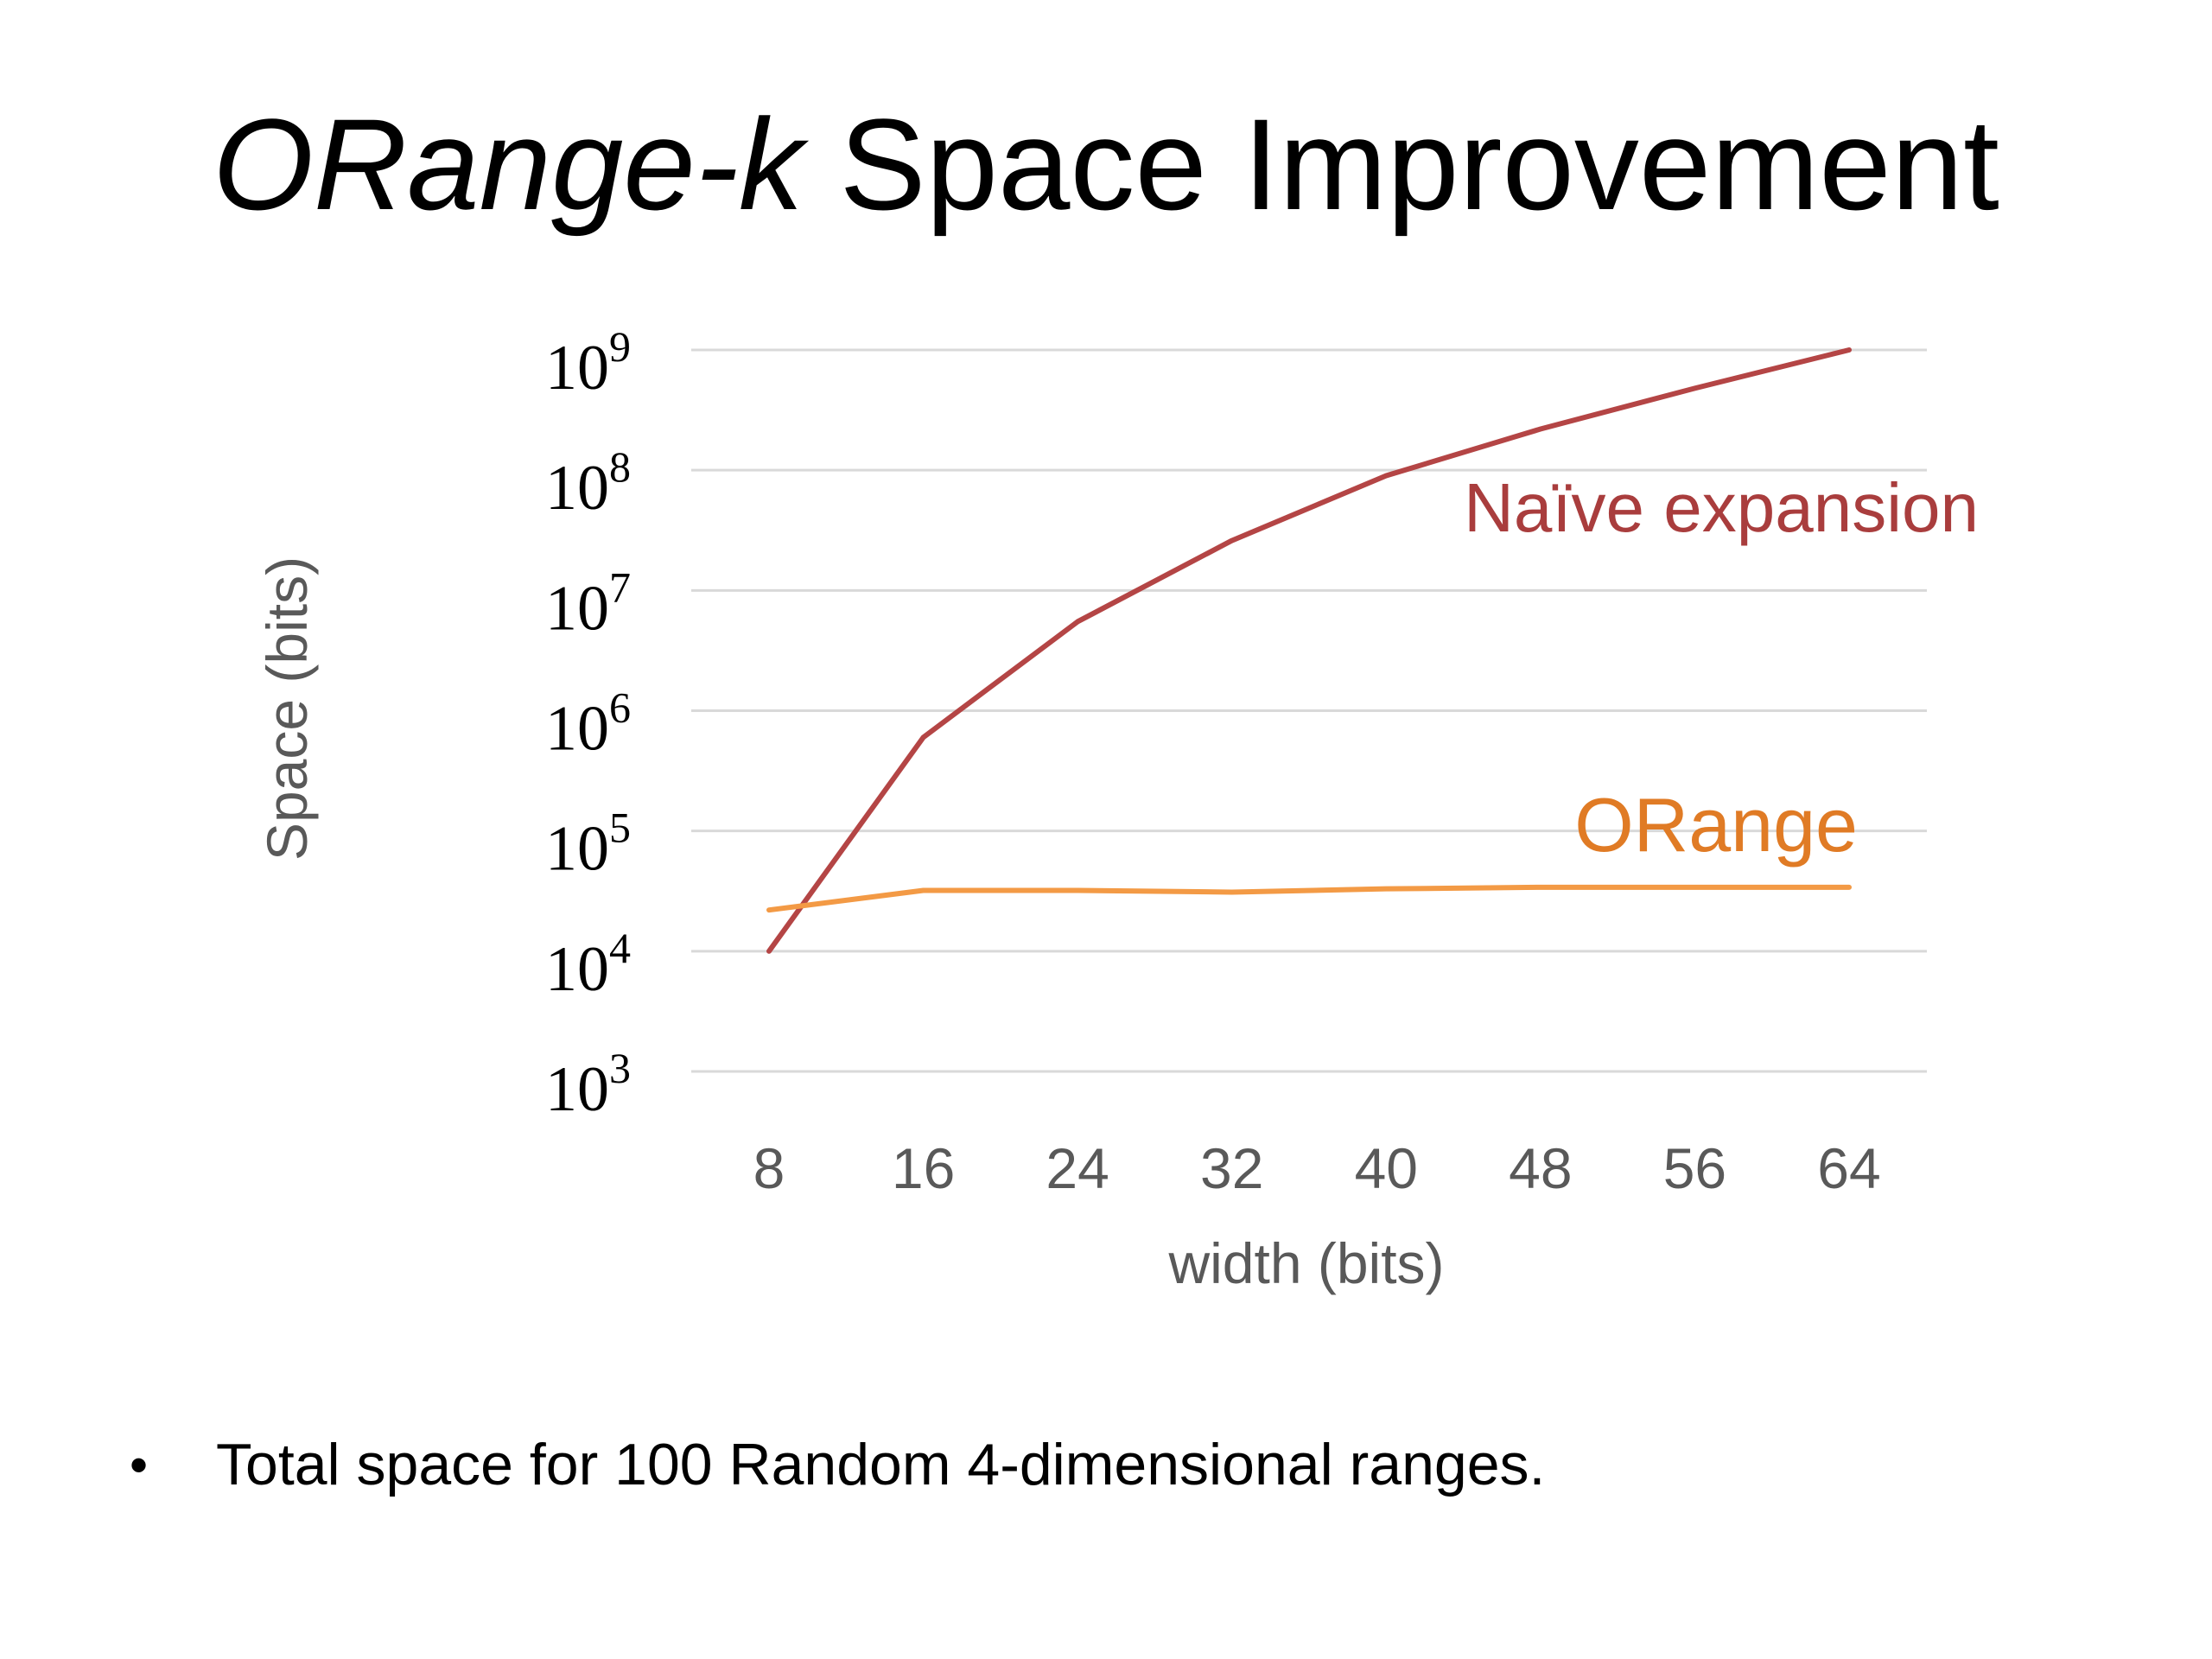 The image size is (2212, 1659). What do you see at coordinates (287, 708) in the screenshot?
I see `y-axis-label: Space (bits)` at bounding box center [287, 708].